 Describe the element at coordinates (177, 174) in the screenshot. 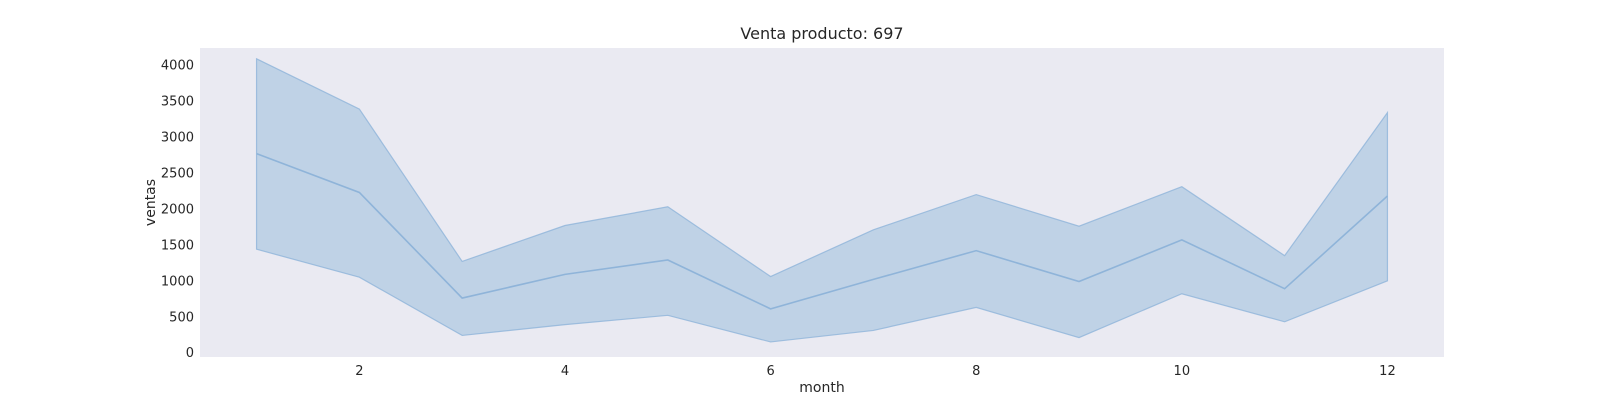

I see `y-tick-label: 2500` at that location.